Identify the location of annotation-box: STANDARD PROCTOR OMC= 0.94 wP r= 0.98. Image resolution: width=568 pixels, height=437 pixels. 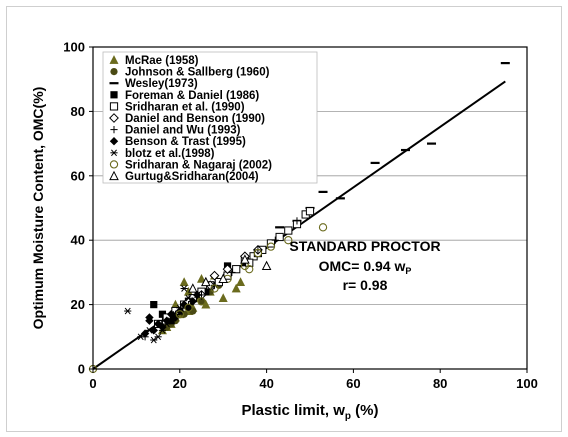
(364, 265).